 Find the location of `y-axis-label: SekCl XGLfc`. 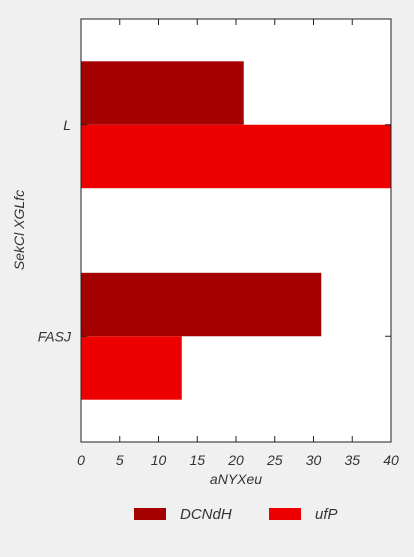

y-axis-label: SekCl XGLfc is located at coordinates (19, 230).